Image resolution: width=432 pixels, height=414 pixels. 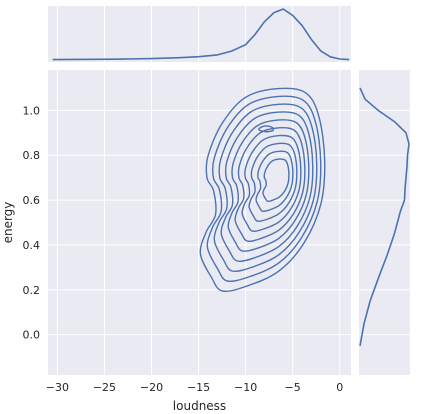 I want to click on x-tick-label: −25, so click(x=104, y=387).